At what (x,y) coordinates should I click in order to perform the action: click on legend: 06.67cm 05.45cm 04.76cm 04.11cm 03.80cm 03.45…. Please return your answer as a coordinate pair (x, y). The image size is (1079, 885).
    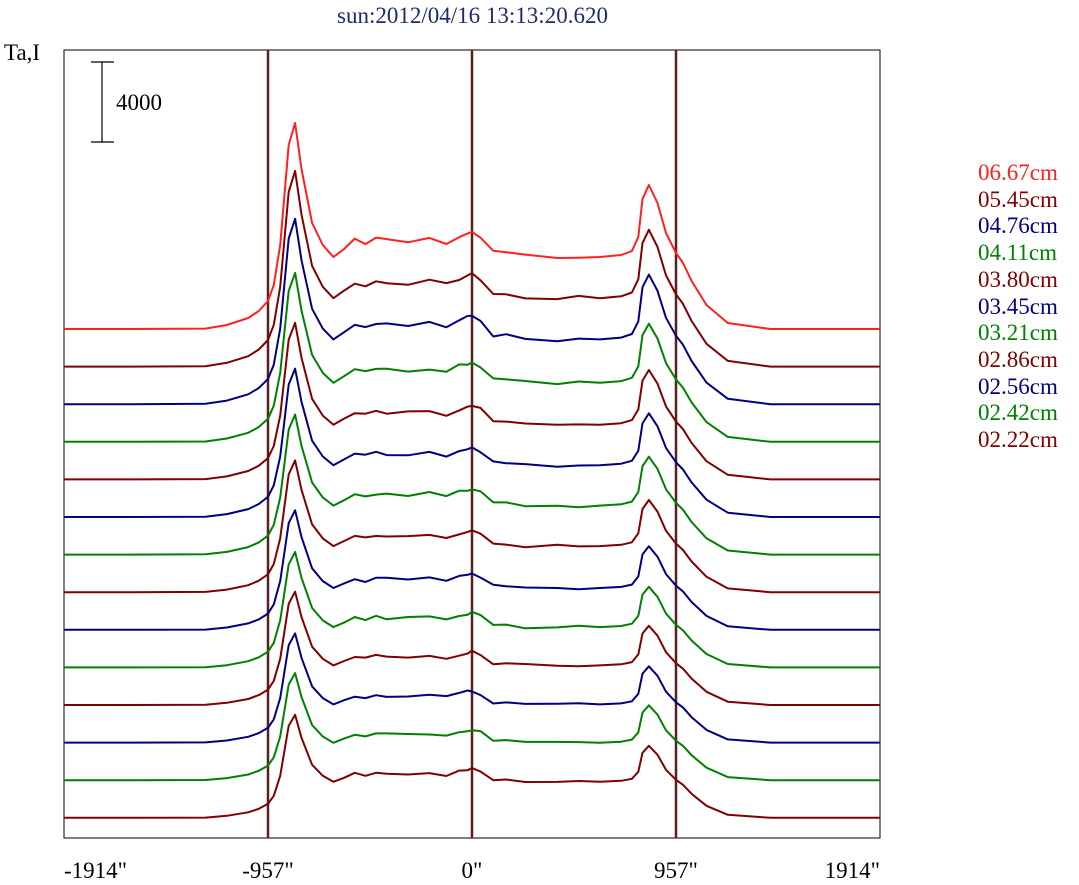
    Looking at the image, I should click on (1028, 307).